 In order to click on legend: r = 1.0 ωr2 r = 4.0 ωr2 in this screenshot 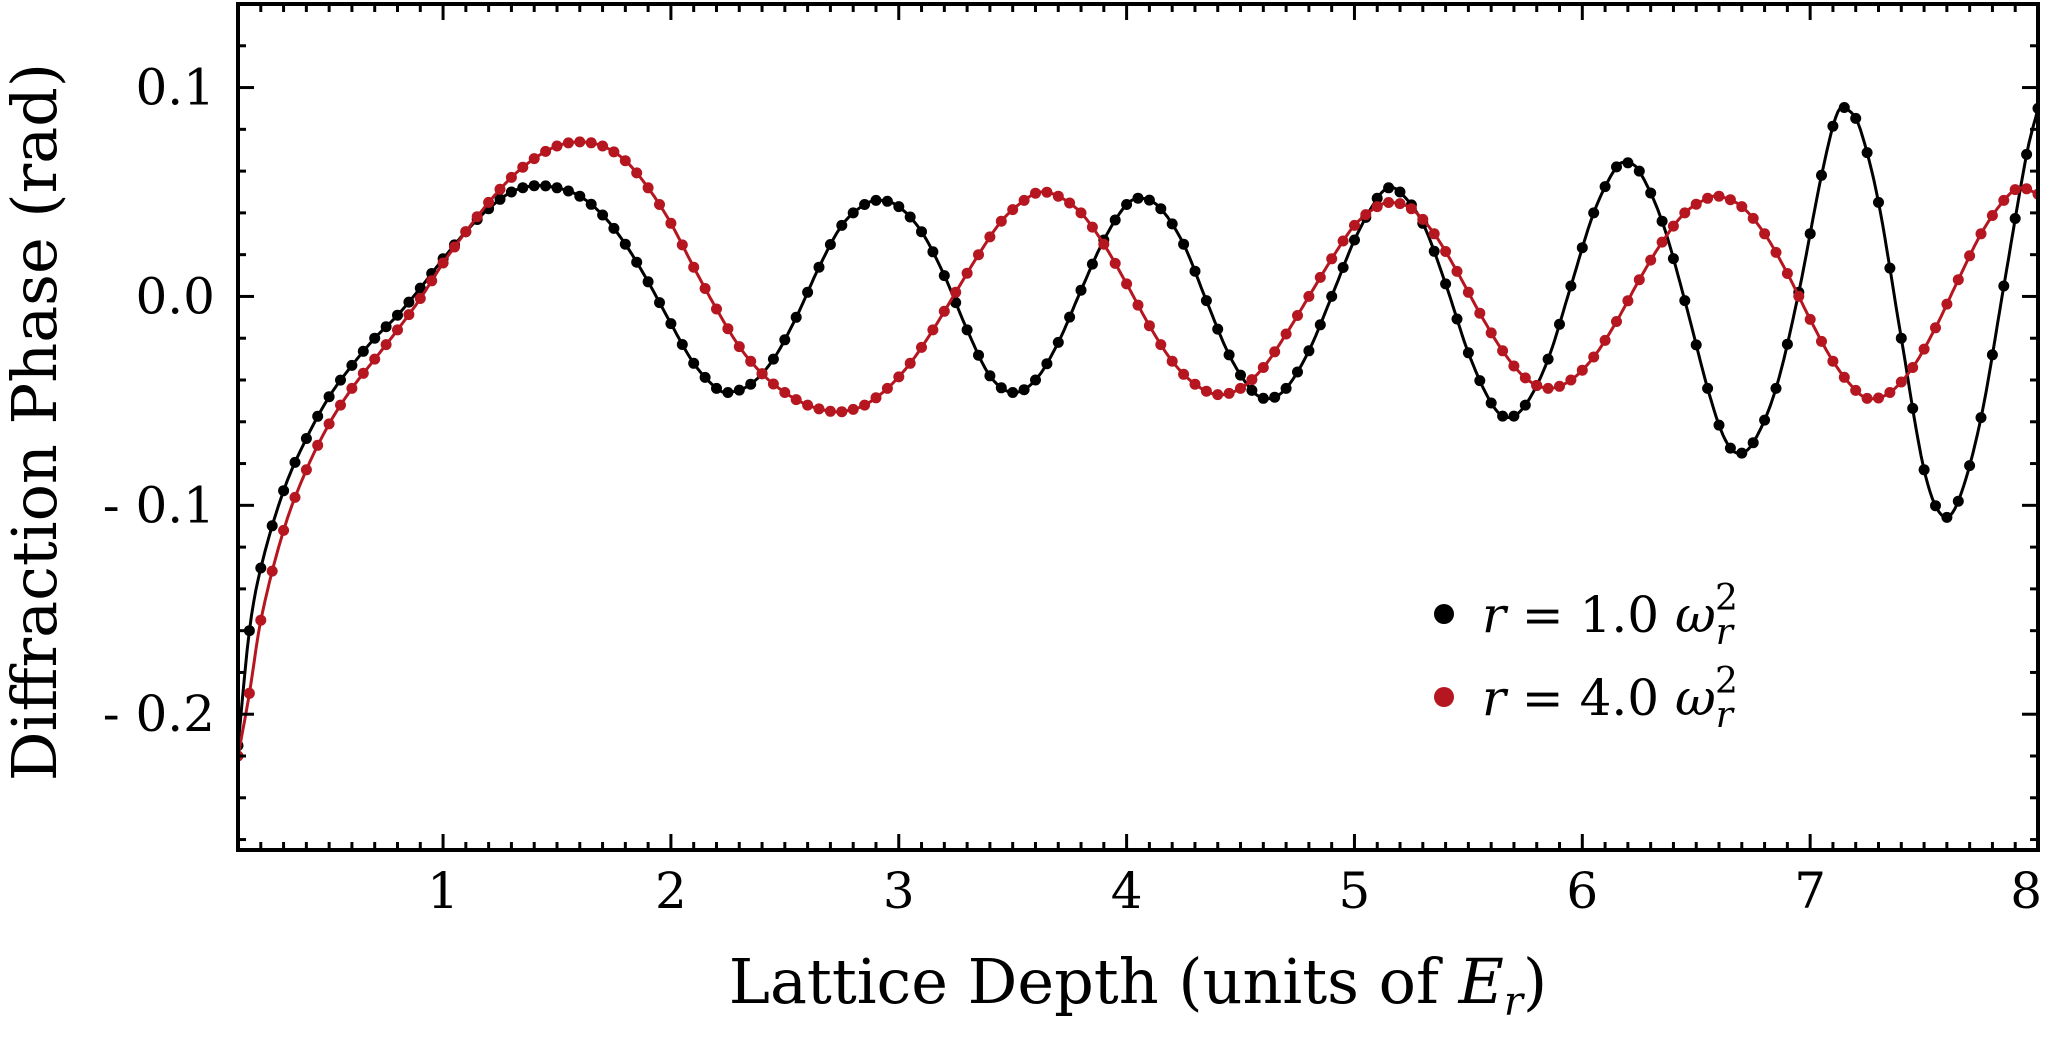, I will do `click(1586, 657)`.